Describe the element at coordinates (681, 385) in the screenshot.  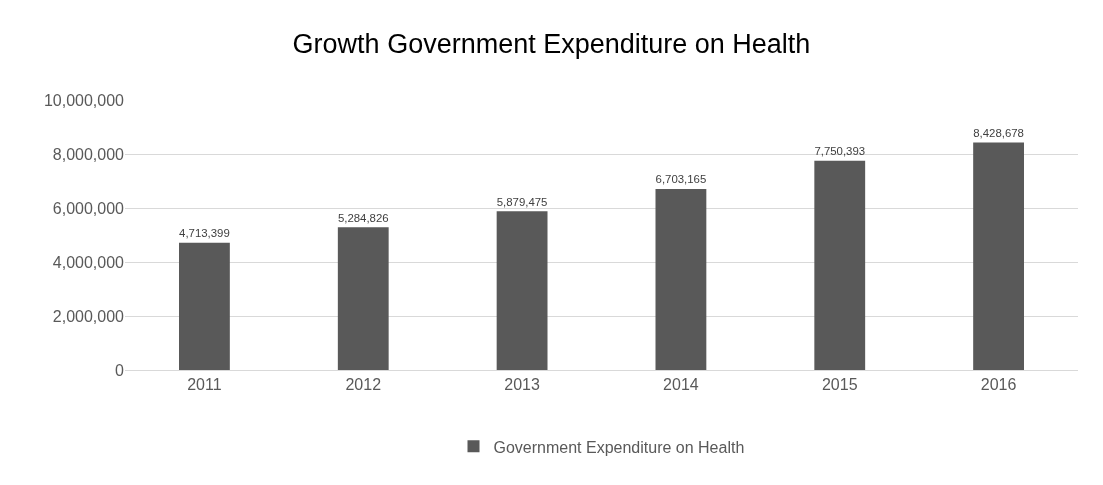
I see `x-tick-label: 2014` at that location.